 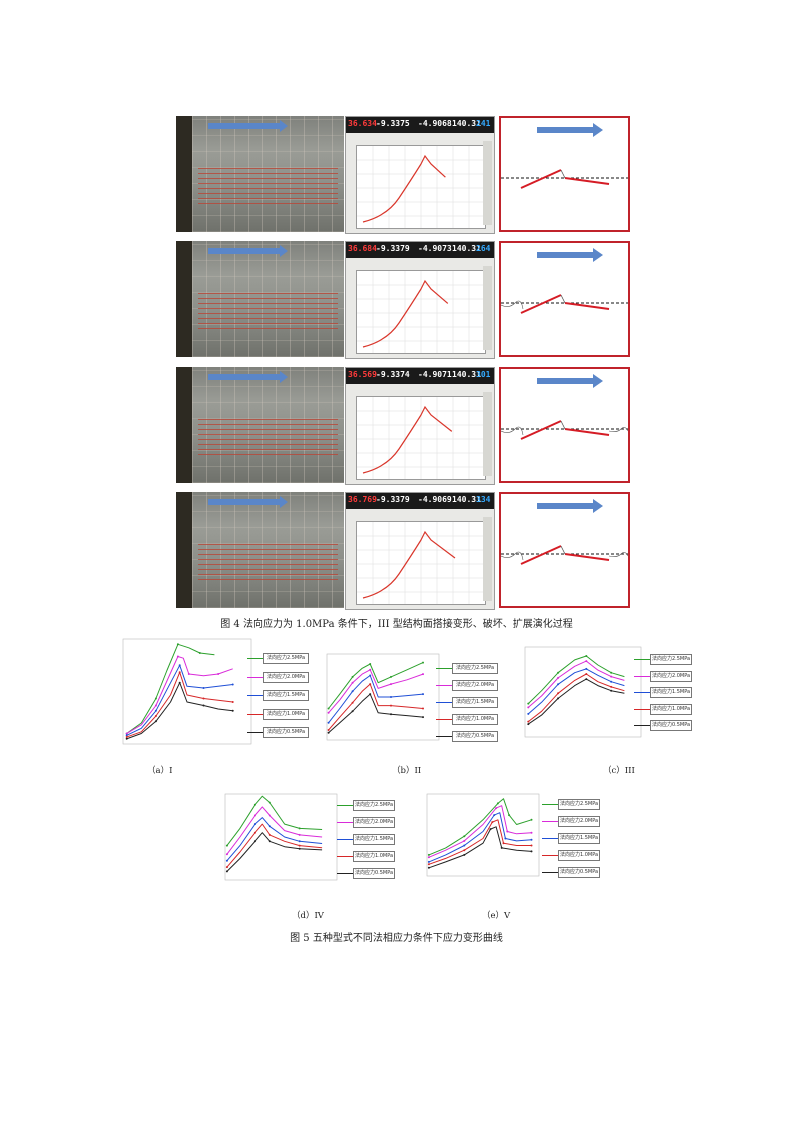 I want to click on legend-entry: 法向应力1.5MPa, so click(x=286, y=695).